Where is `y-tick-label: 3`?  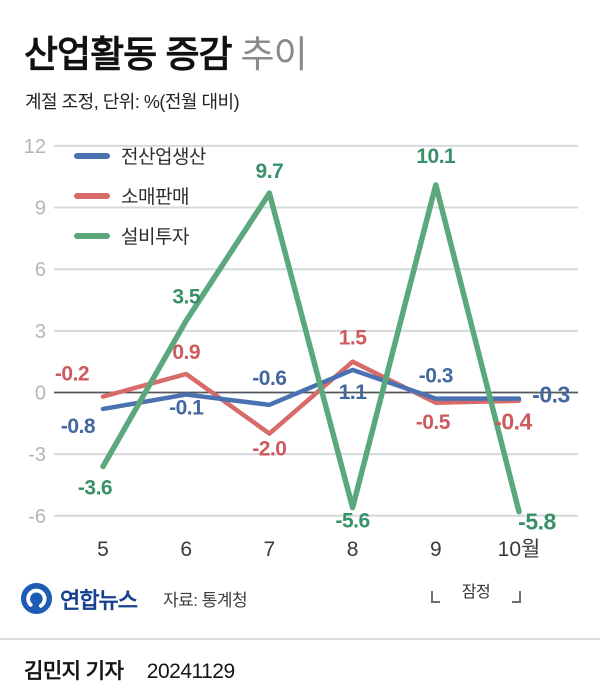 y-tick-label: 3 is located at coordinates (40, 332).